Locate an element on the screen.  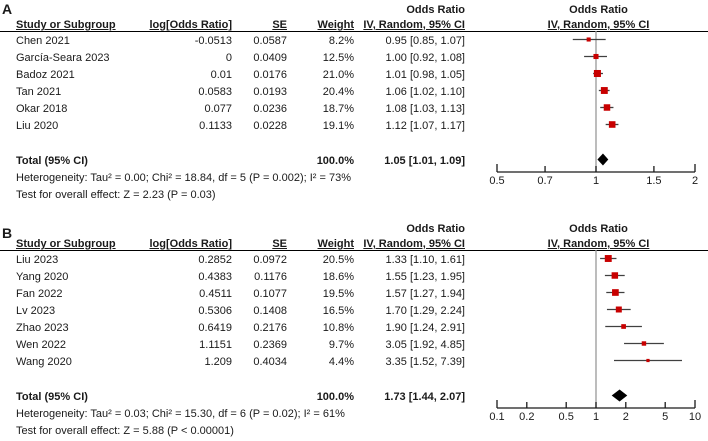
study-log-odds-ratio: 0.4511 is located at coordinates (215, 293).